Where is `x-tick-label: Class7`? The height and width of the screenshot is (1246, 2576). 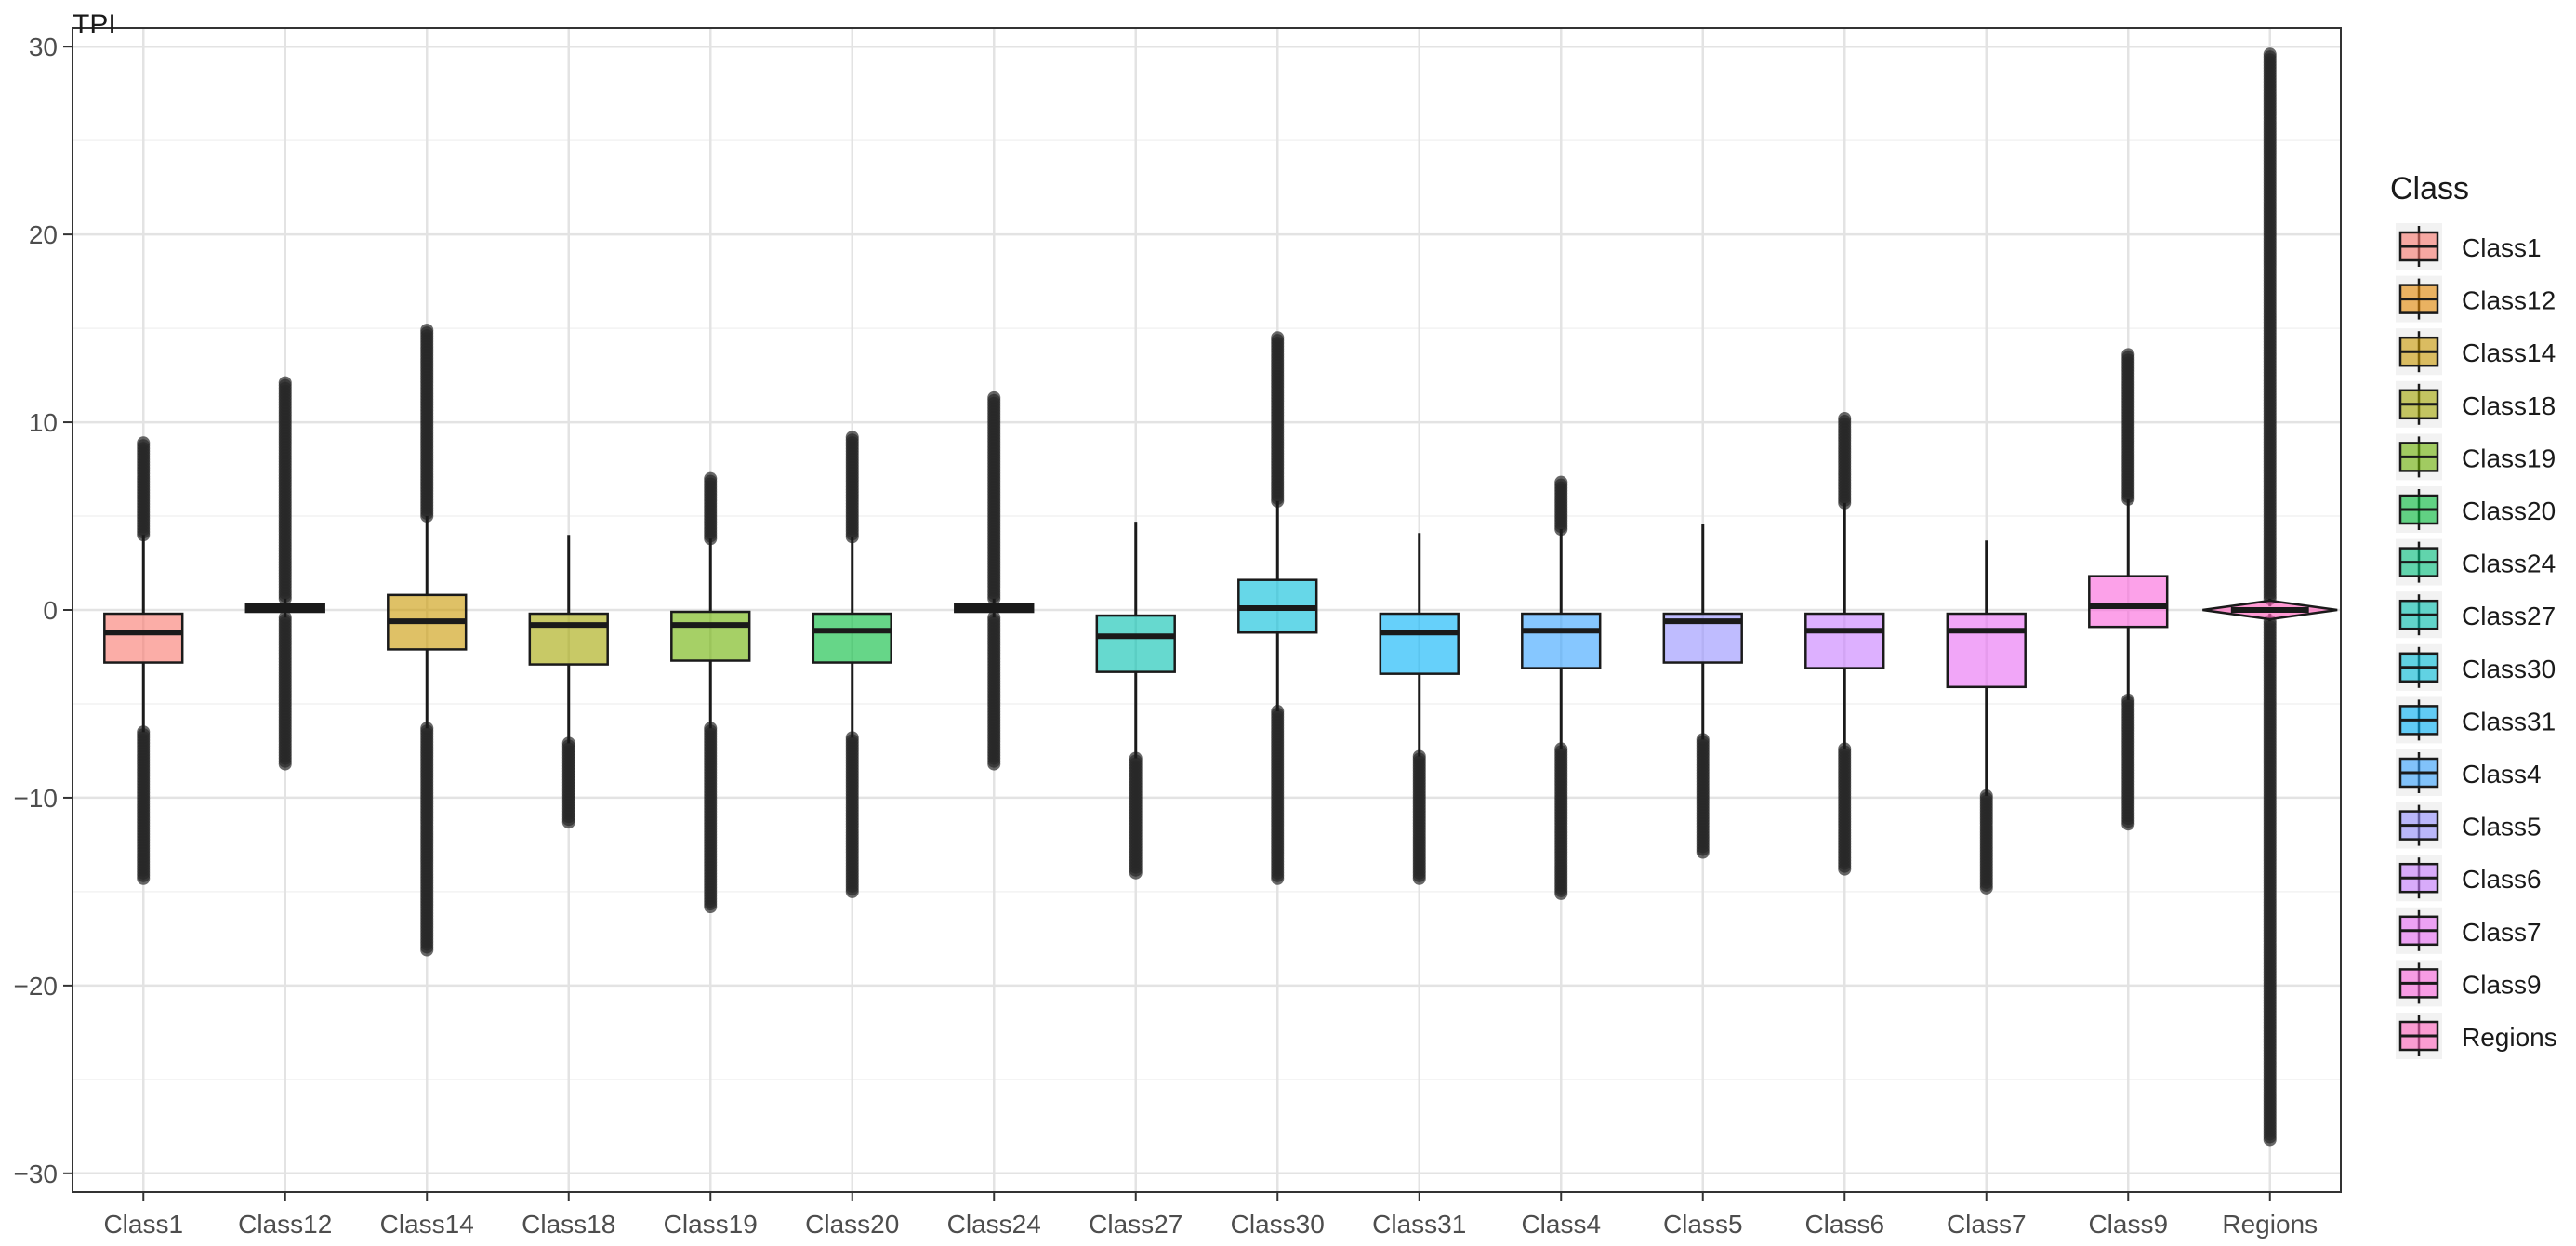
x-tick-label: Class7 is located at coordinates (1987, 1224).